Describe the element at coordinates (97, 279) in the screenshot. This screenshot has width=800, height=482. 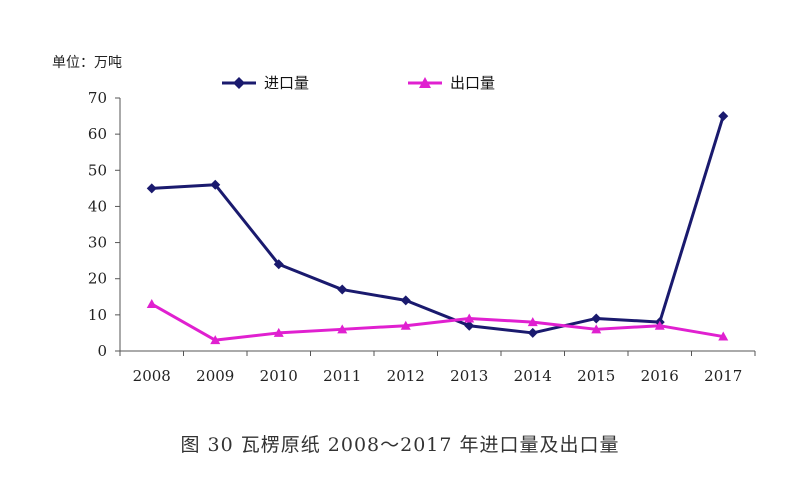
I see `y-tick-label: 20` at that location.